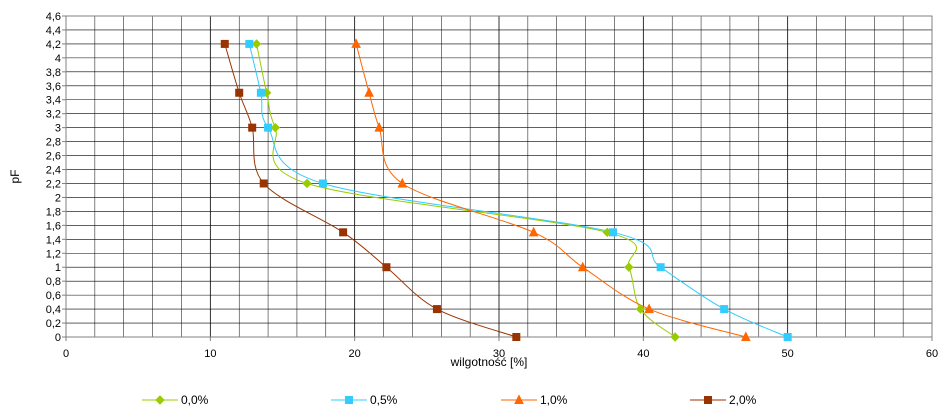  Describe the element at coordinates (743, 400) in the screenshot. I see `legend-label: 2,0%` at that location.